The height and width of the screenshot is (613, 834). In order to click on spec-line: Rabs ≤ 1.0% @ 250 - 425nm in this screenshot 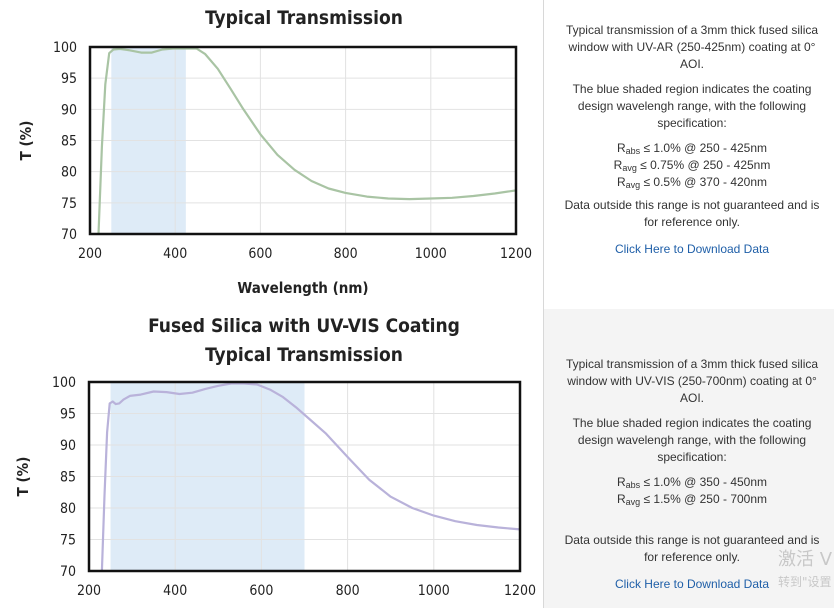, I will do `click(692, 148)`.